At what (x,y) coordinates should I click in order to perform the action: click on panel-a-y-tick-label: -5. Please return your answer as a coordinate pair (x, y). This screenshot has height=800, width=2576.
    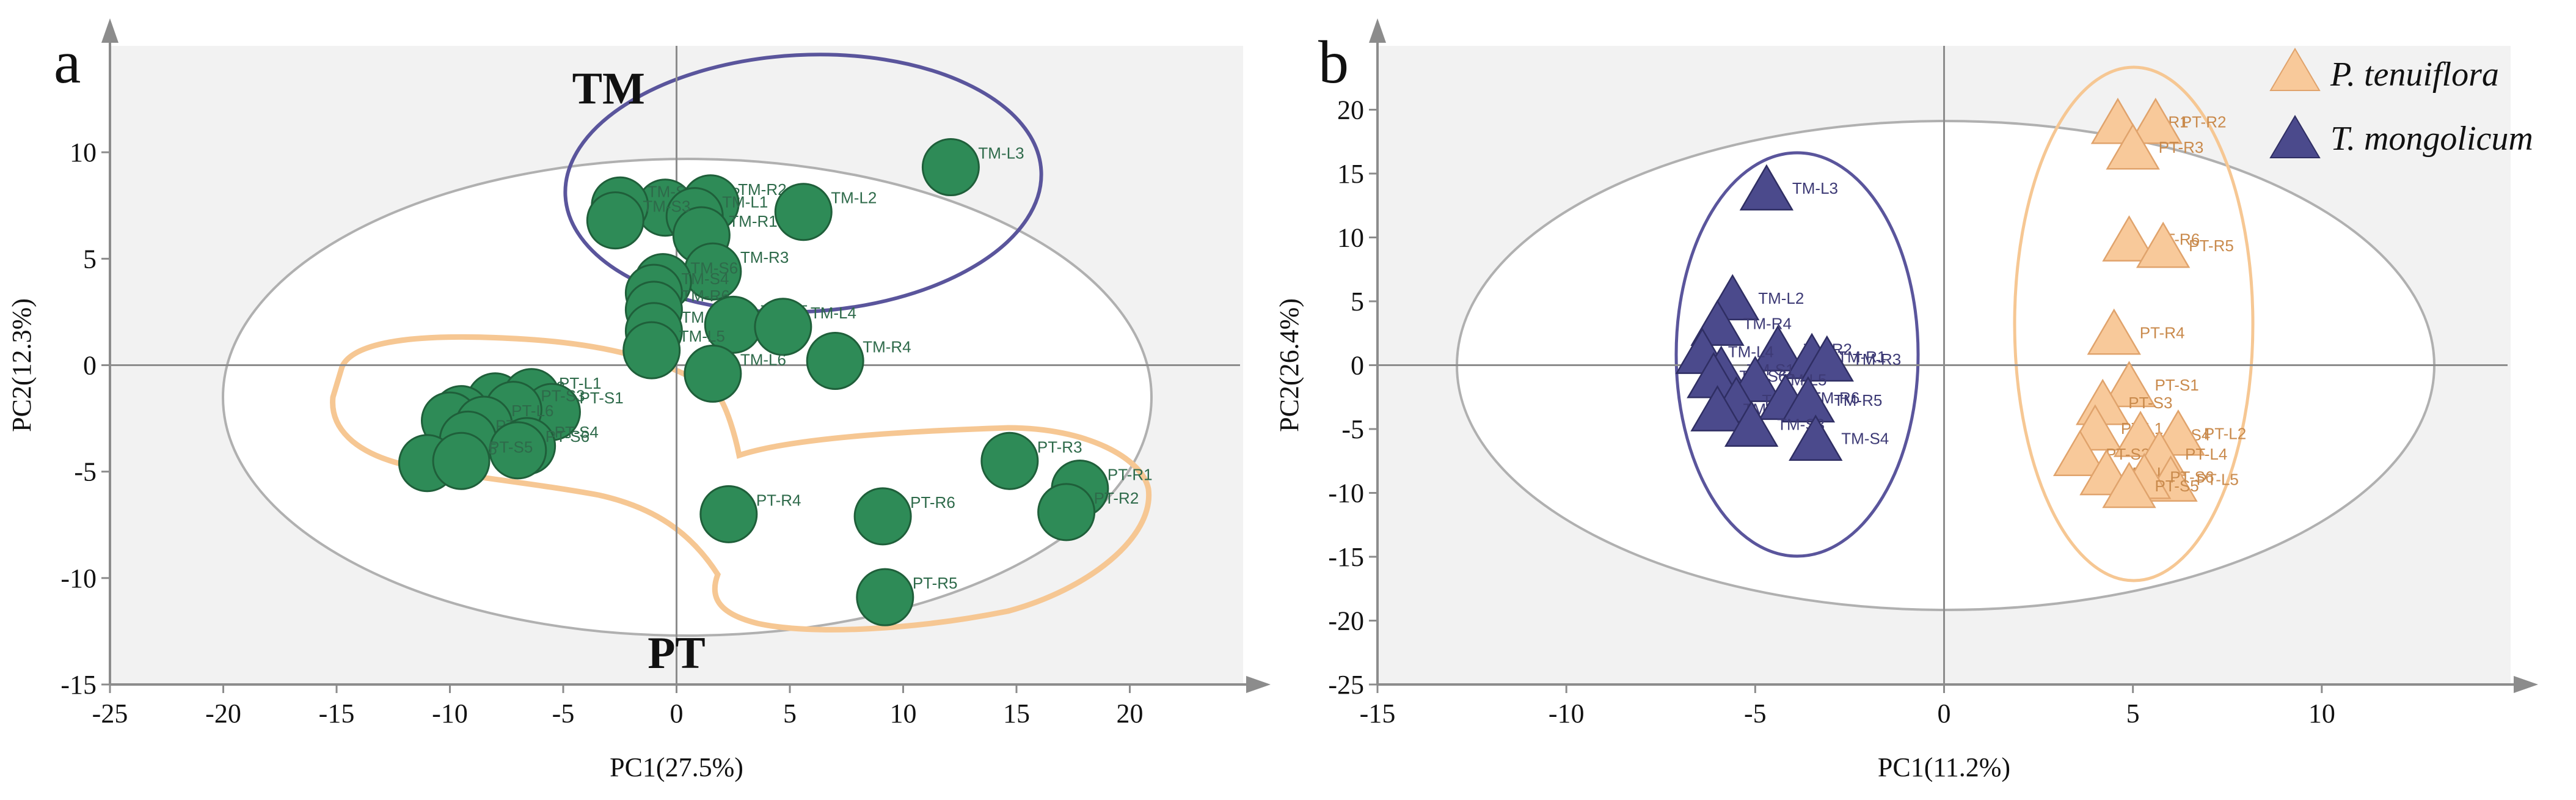
    Looking at the image, I should click on (85, 472).